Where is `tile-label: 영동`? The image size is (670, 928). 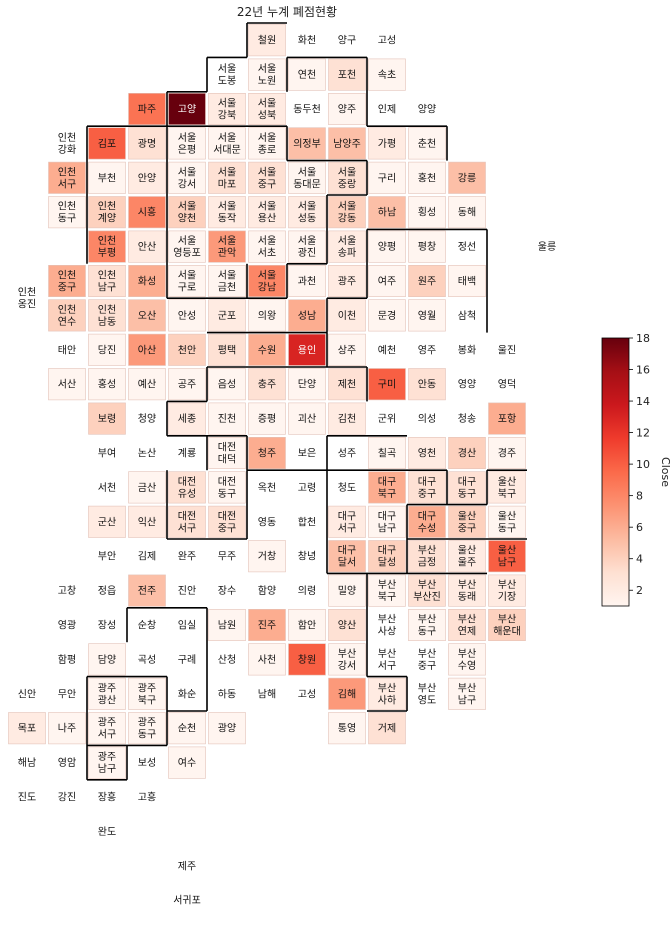
tile-label: 영동 is located at coordinates (267, 522).